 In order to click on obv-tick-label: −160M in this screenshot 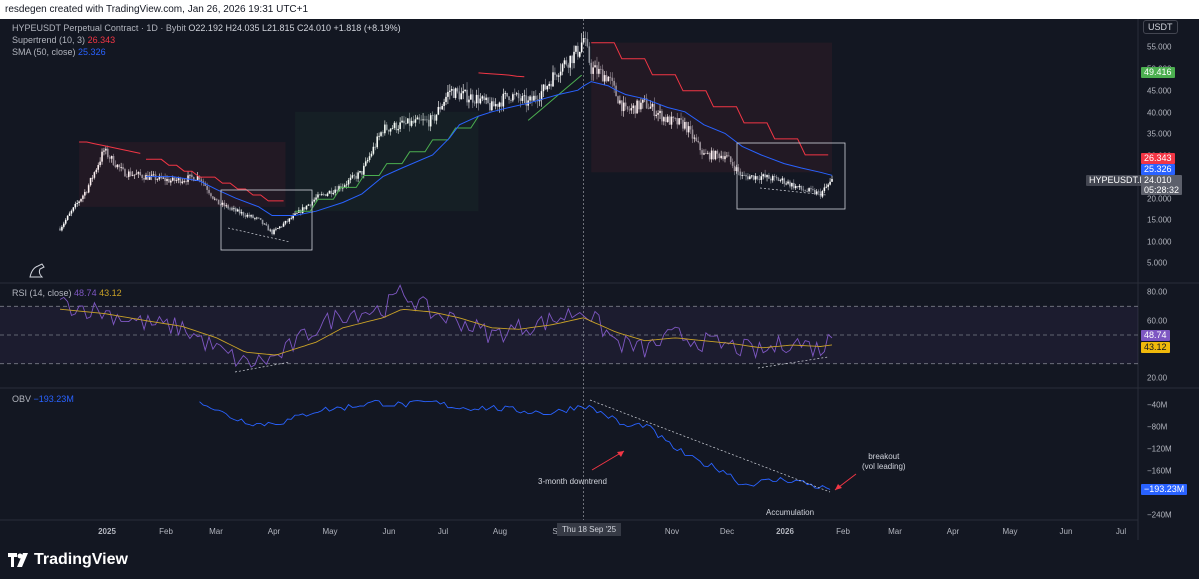, I will do `click(1159, 471)`.